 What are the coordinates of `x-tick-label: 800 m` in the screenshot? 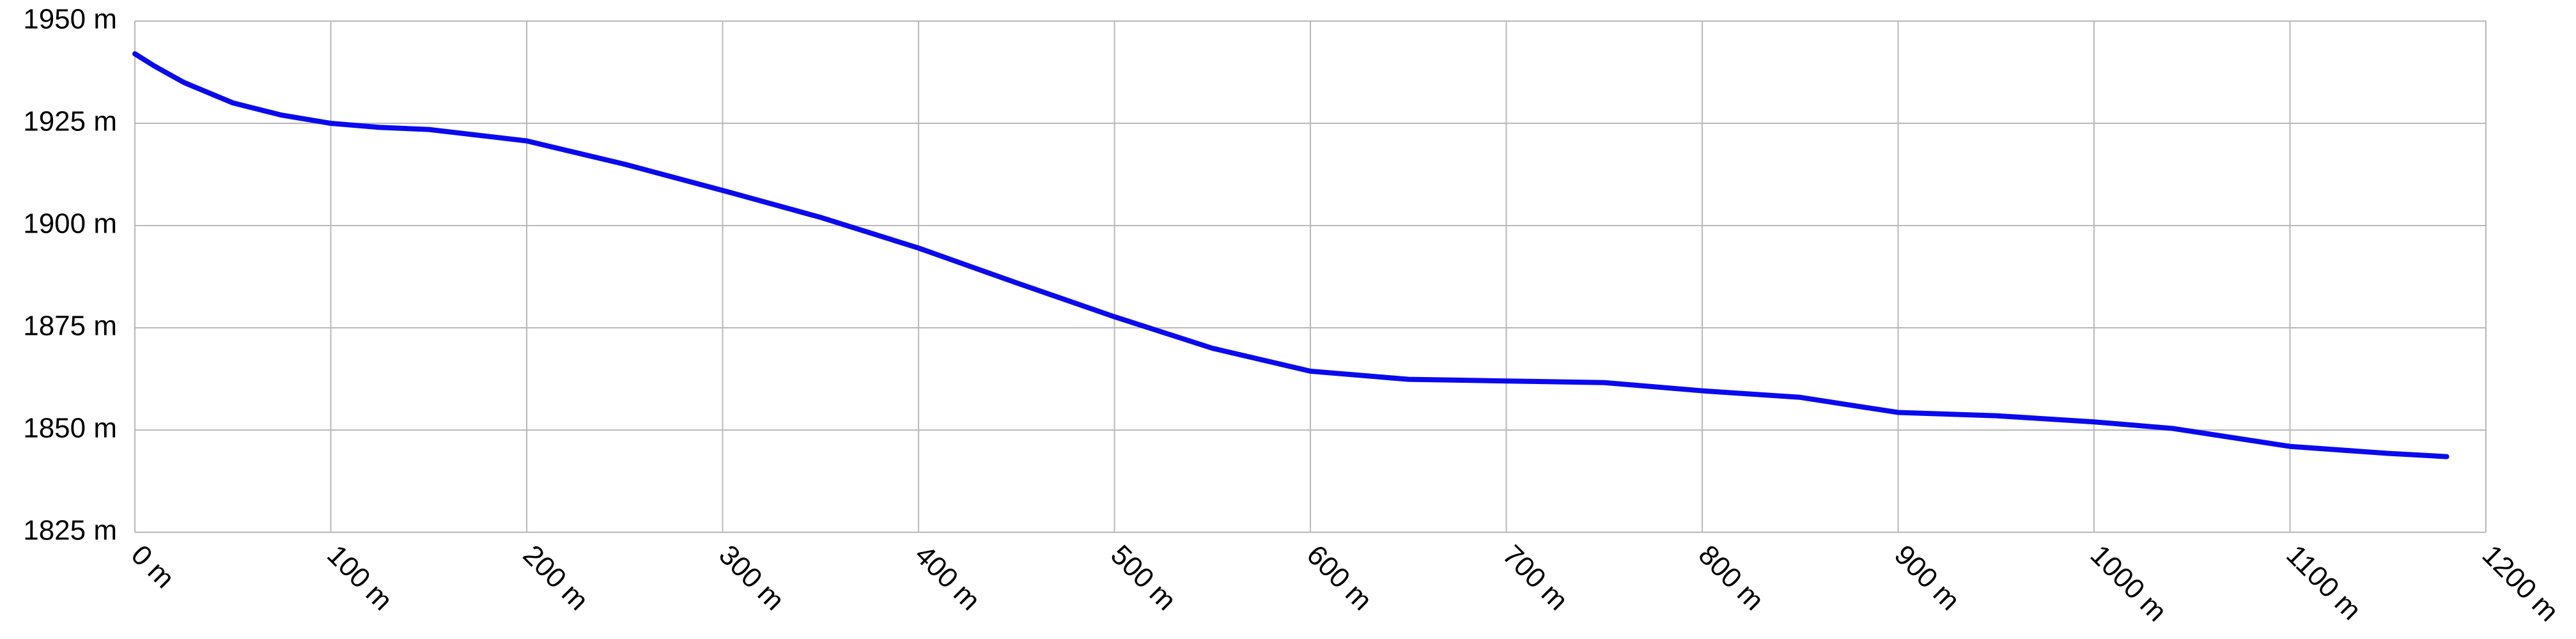 It's located at (1732, 578).